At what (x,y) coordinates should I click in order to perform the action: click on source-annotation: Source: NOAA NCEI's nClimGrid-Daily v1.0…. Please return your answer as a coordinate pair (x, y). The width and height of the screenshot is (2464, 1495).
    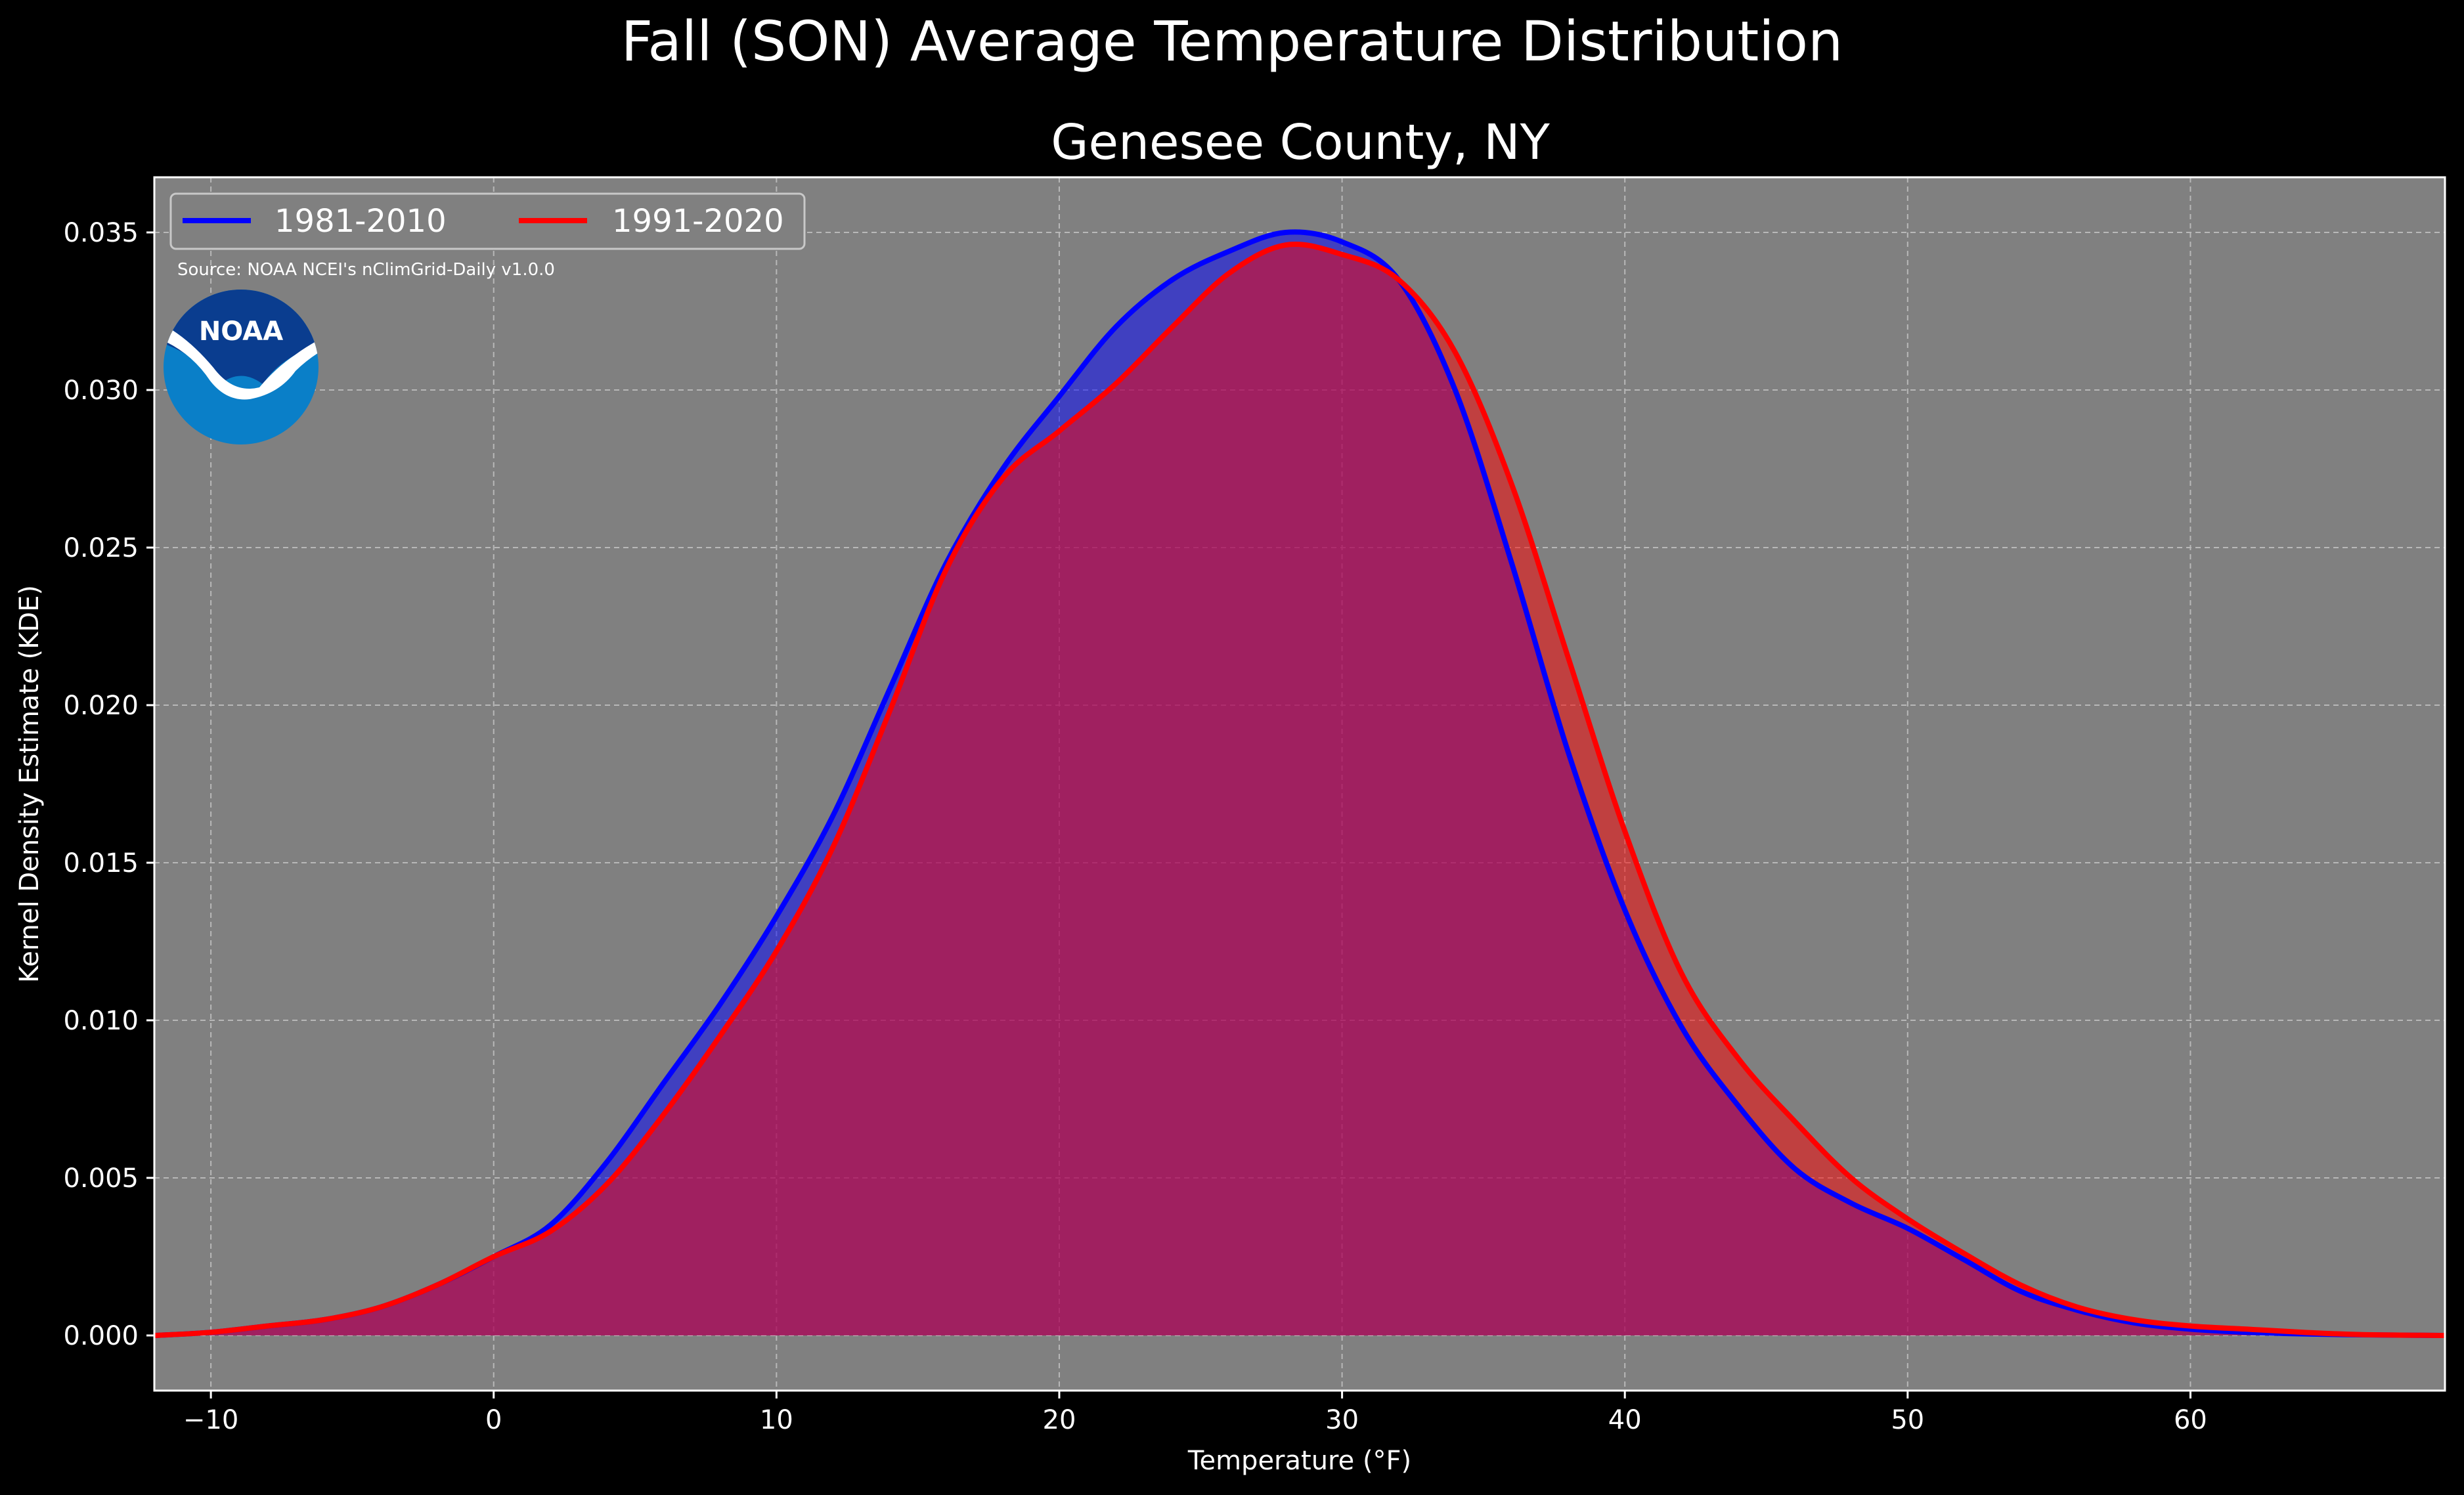
    Looking at the image, I should click on (366, 270).